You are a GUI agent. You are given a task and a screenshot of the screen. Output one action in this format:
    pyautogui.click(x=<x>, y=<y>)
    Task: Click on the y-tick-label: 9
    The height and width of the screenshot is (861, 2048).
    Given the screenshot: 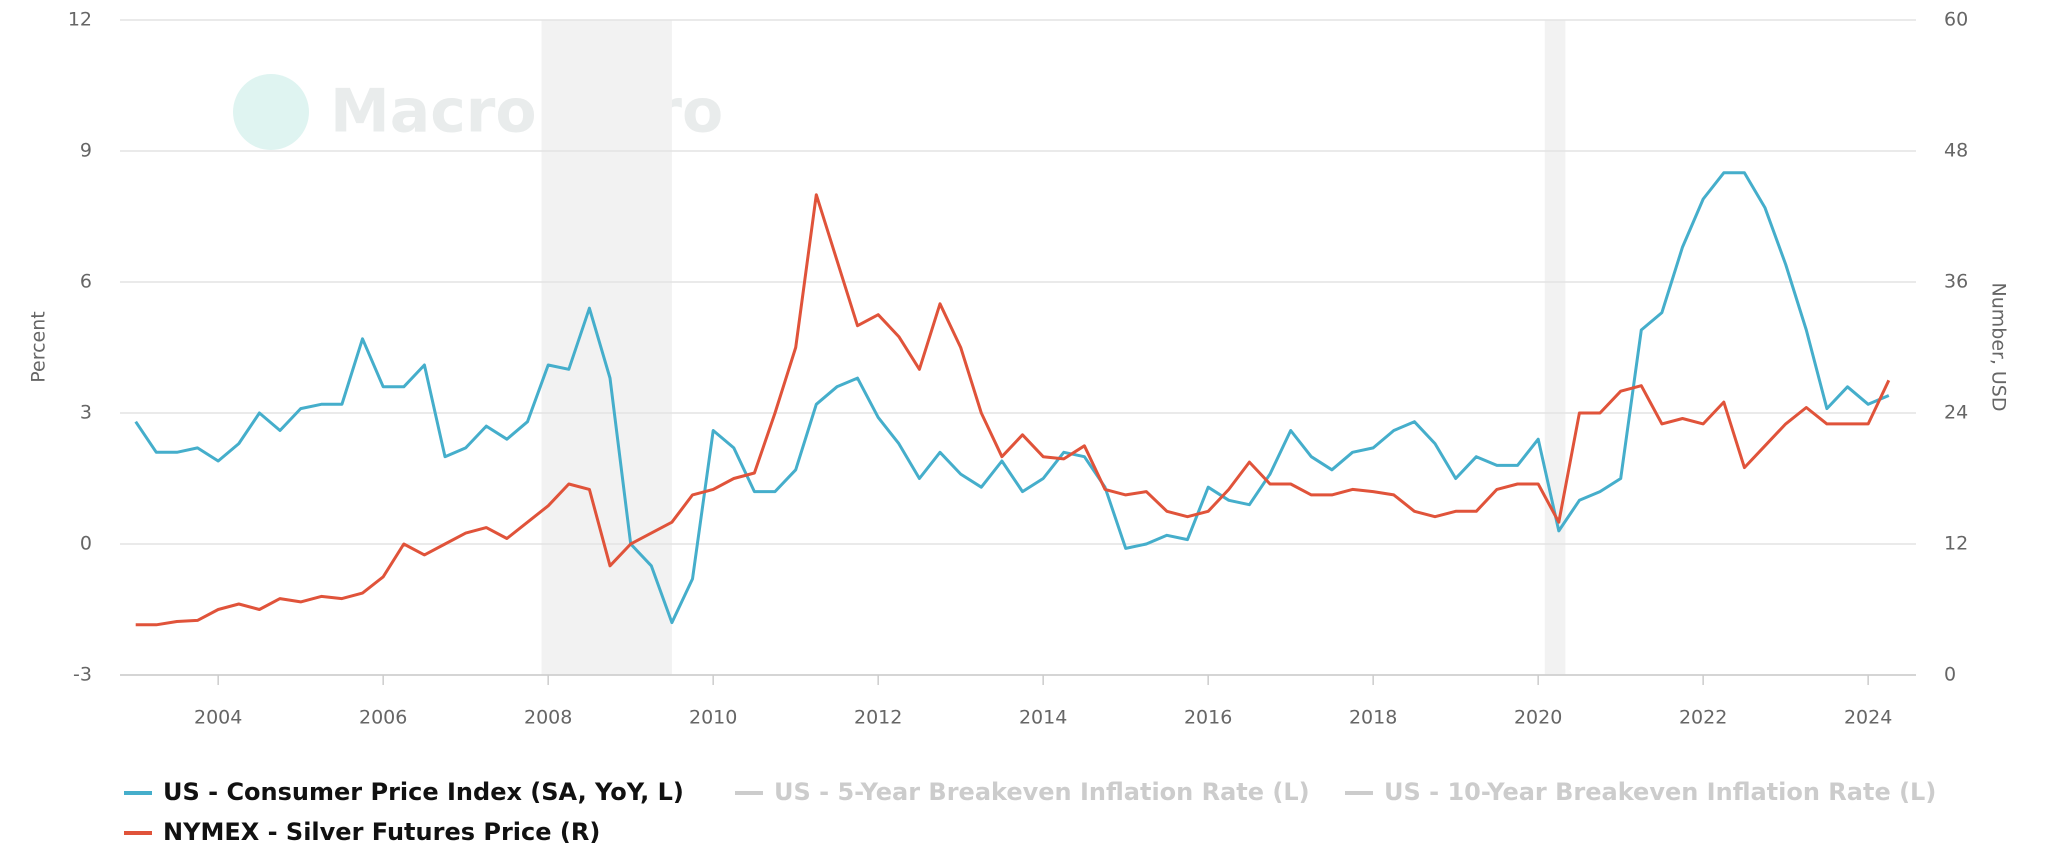 What is the action you would take?
    pyautogui.click(x=86, y=151)
    